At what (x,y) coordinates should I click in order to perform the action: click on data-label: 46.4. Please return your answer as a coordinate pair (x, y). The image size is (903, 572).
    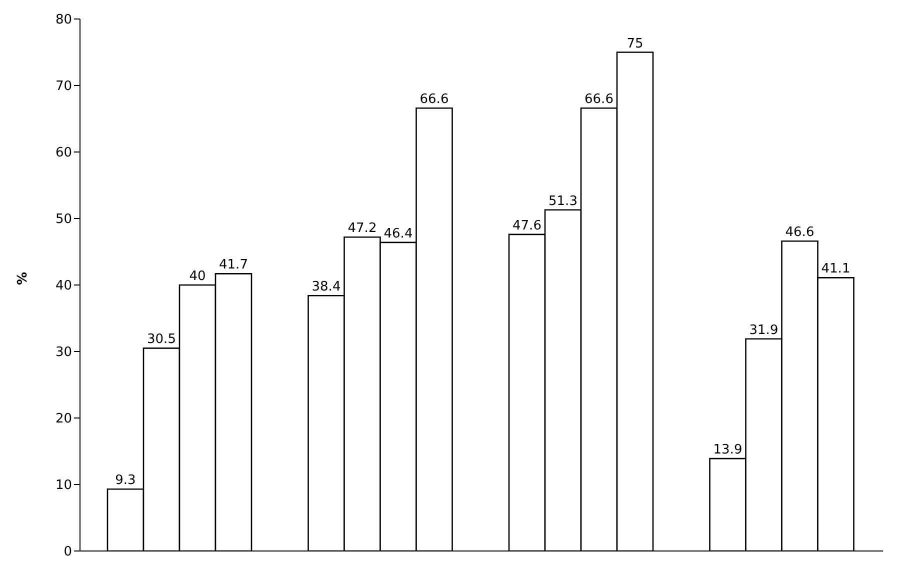
    Looking at the image, I should click on (398, 234).